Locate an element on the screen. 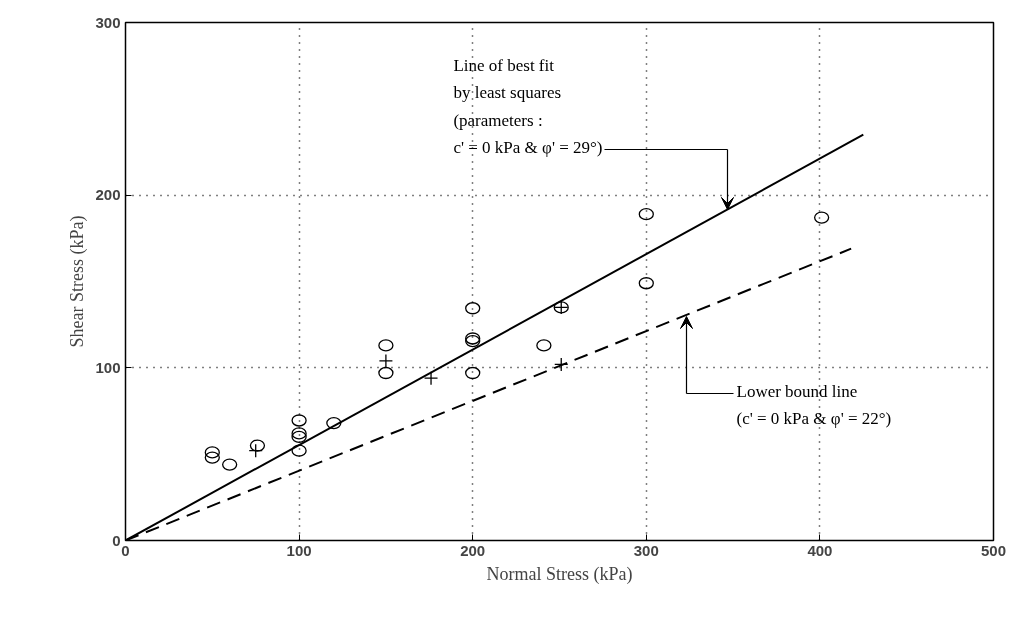  y-tick-label: 100 is located at coordinates (108, 367).